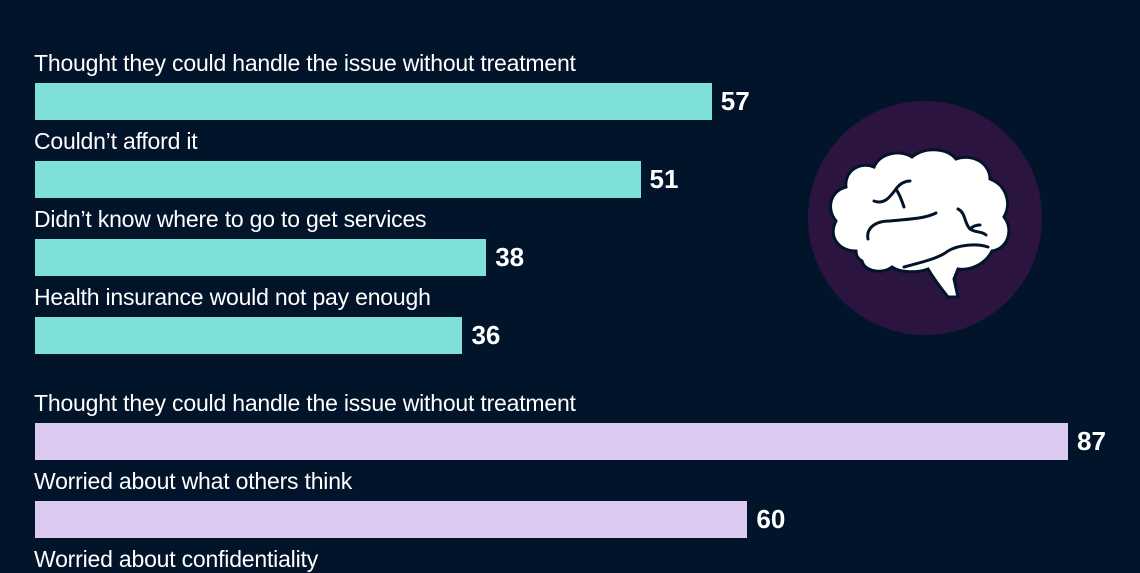 The height and width of the screenshot is (573, 1140). What do you see at coordinates (232, 297) in the screenshot?
I see `bar-category-label: Health insurance would not pay enough` at bounding box center [232, 297].